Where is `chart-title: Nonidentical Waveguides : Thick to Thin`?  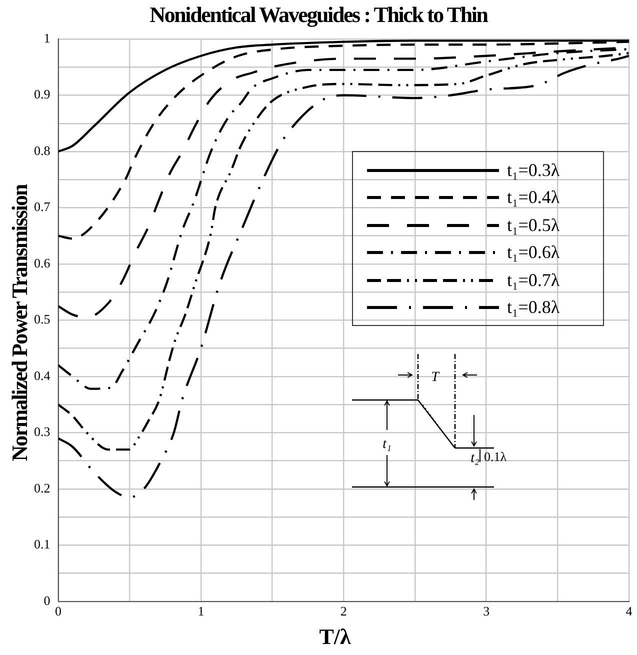
chart-title: Nonidentical Waveguides : Thick to Thin is located at coordinates (318, 15).